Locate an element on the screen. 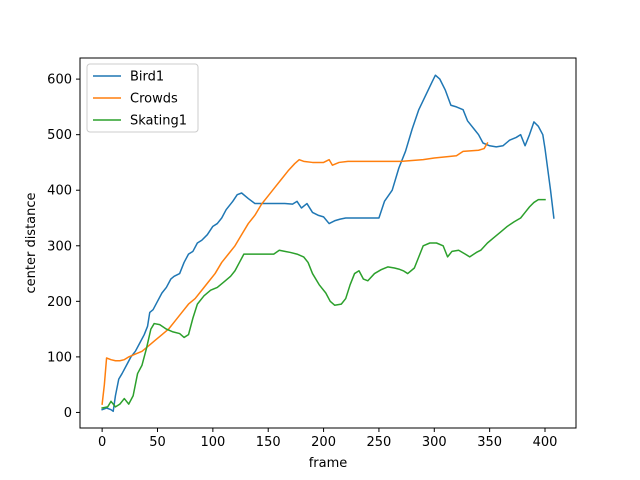 This screenshot has height=480, width=640. y-tick-label: 100 is located at coordinates (59, 357).